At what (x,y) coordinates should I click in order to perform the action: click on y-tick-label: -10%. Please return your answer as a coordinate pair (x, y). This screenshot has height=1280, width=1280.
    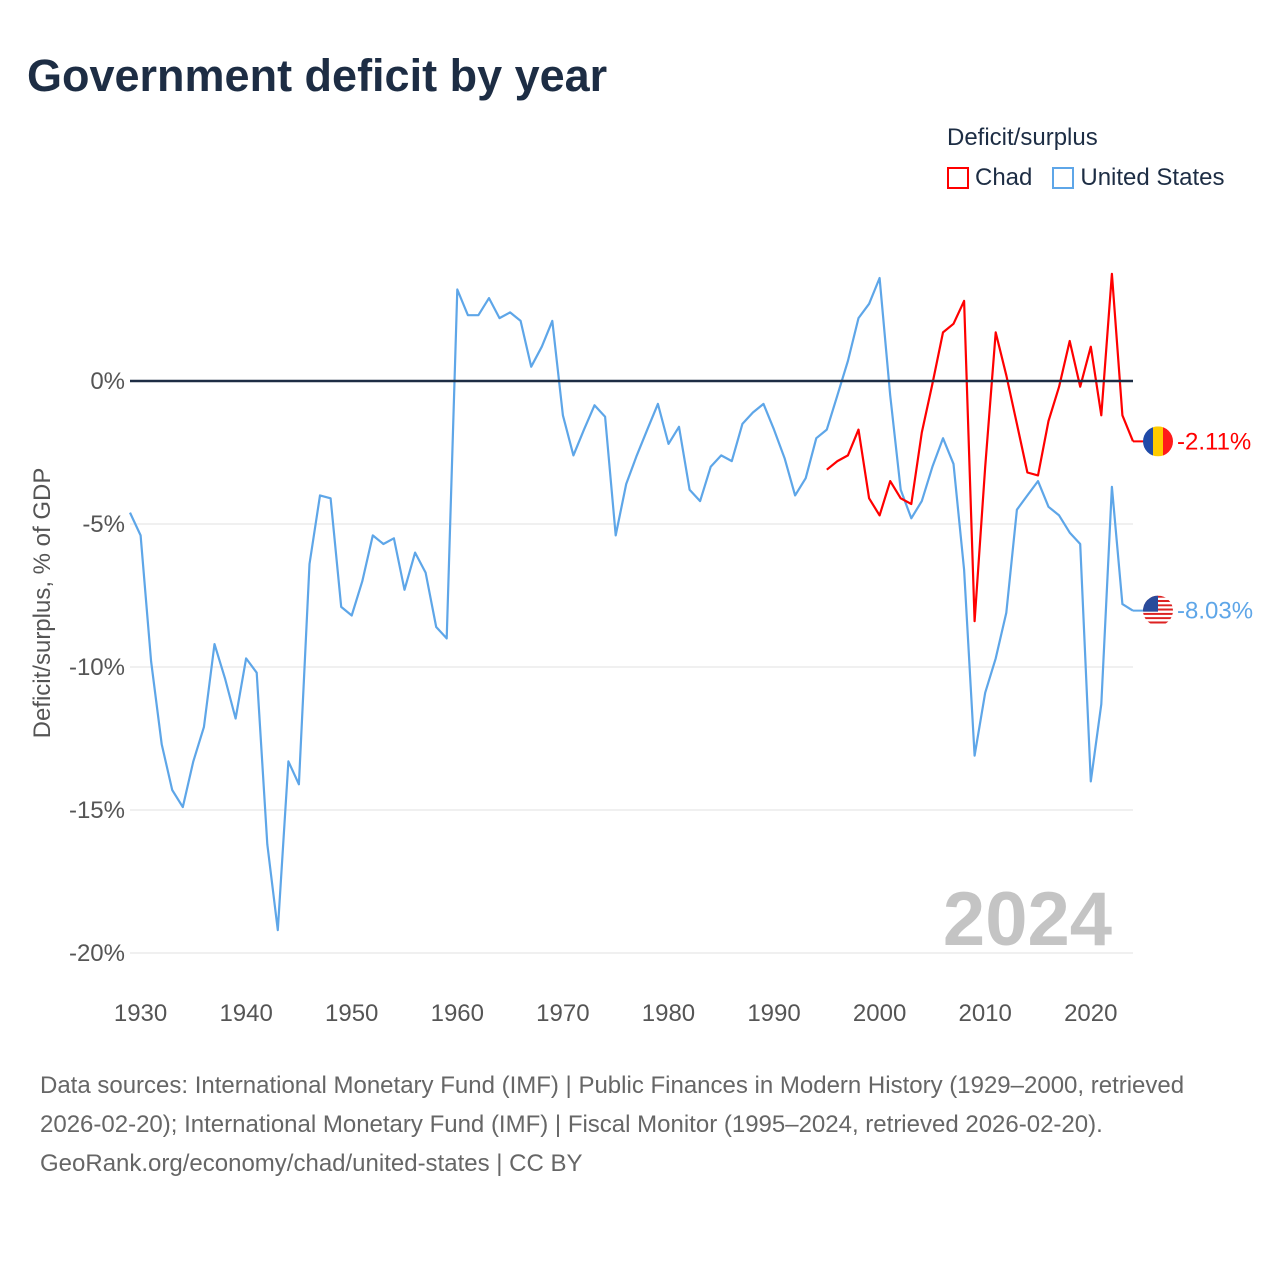
    Looking at the image, I should click on (97, 667).